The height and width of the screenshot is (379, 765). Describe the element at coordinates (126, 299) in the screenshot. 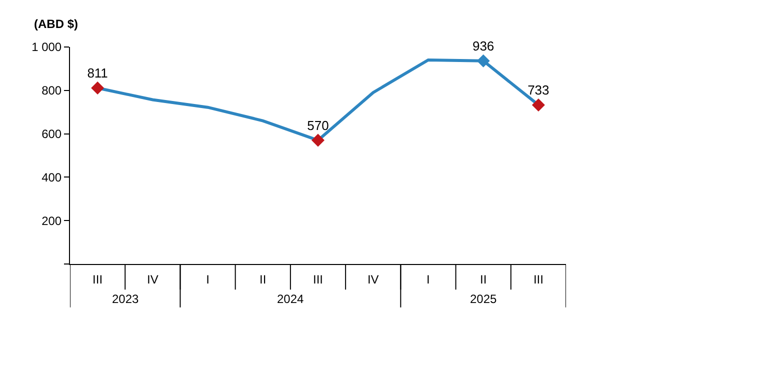

I see `text: 2023` at that location.